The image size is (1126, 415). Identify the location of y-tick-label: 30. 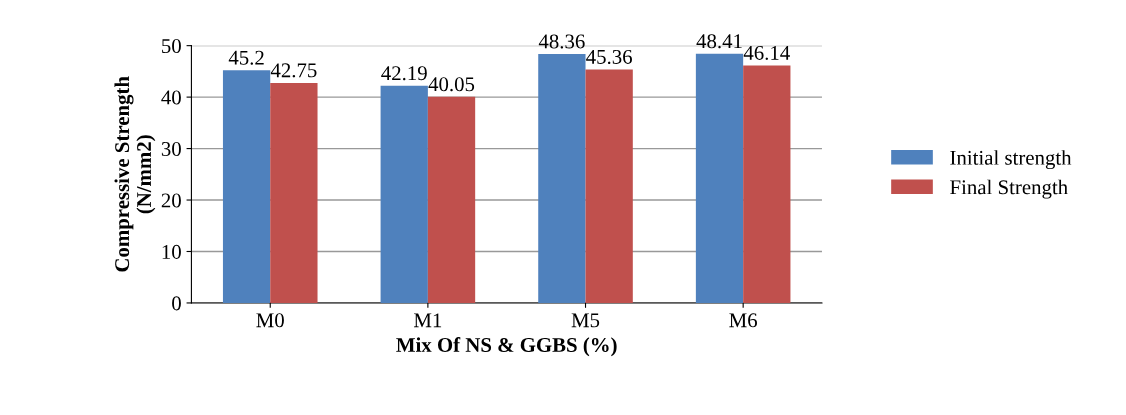
(171, 148).